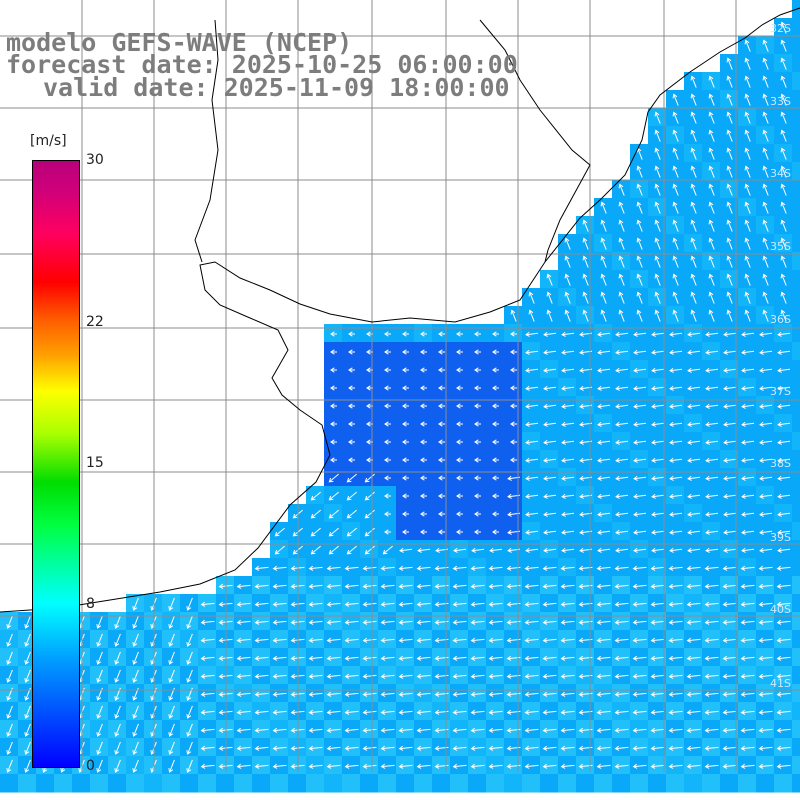  Describe the element at coordinates (95, 463) in the screenshot. I see `colorbar-tick-label: 15` at that location.